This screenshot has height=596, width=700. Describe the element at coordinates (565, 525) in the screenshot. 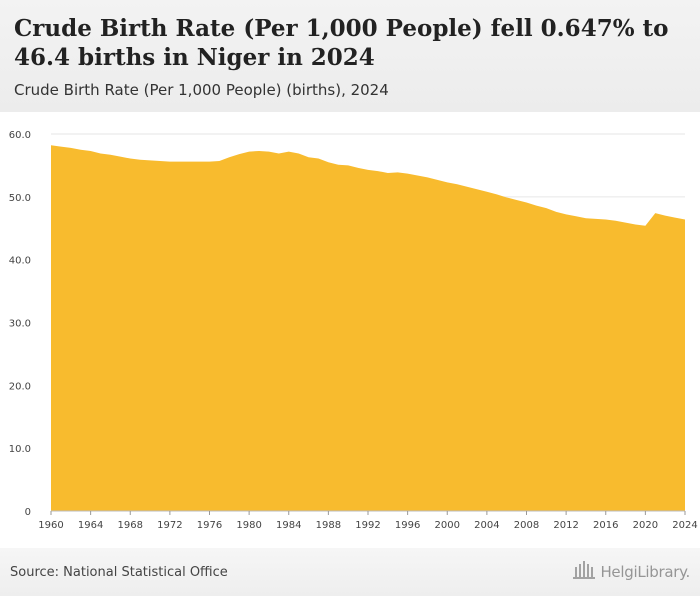

I see `x-tick-label: 2012` at that location.